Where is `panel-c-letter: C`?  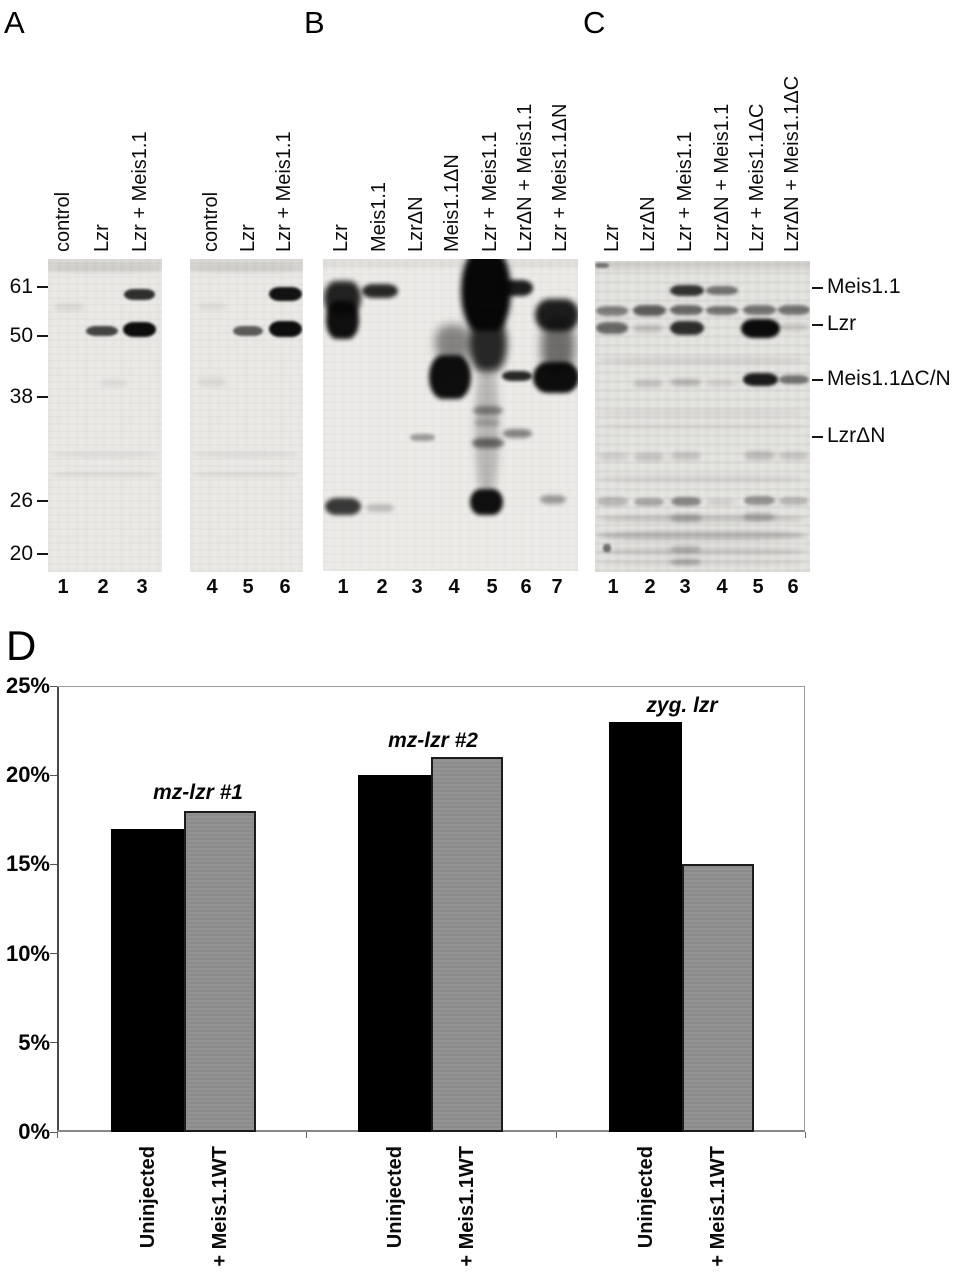
panel-c-letter: C is located at coordinates (594, 22).